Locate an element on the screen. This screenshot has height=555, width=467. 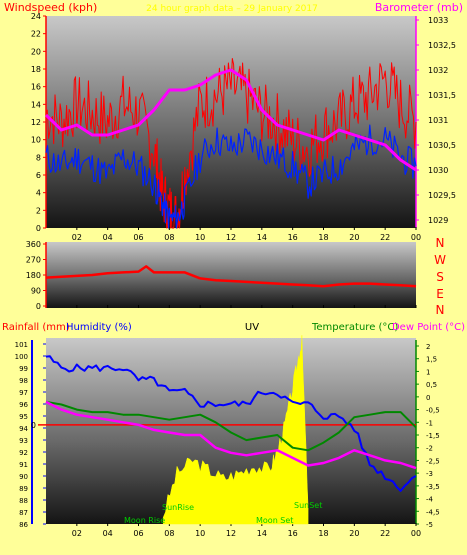
humidity-y-tick-label: 93 is located at coordinates (23, 441).